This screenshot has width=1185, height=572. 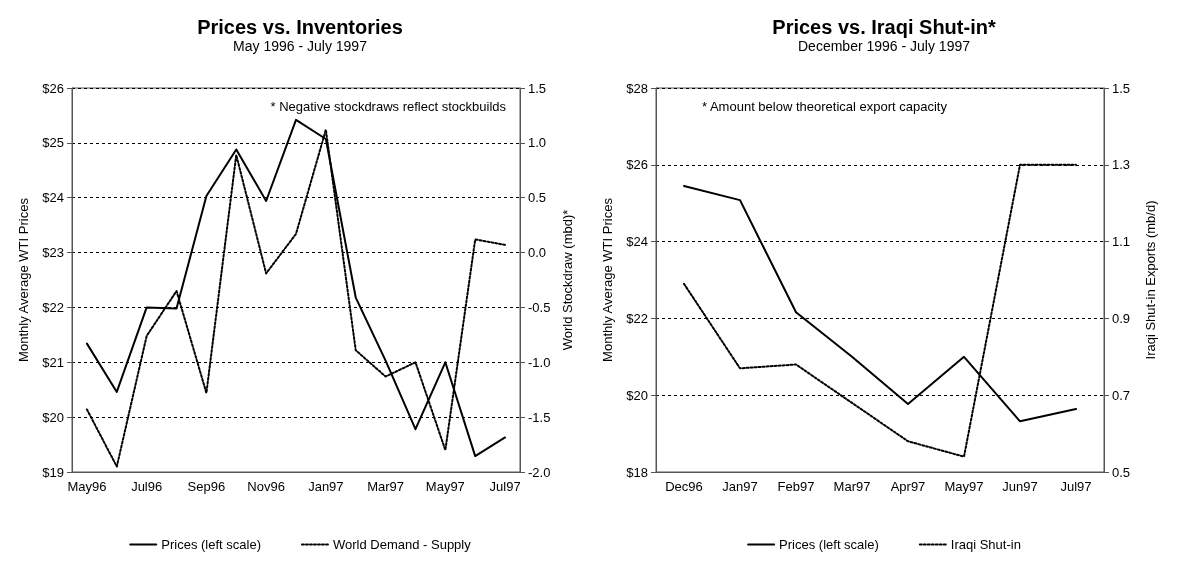 What do you see at coordinates (1121, 318) in the screenshot?
I see `y2-tick-label: 0.9` at bounding box center [1121, 318].